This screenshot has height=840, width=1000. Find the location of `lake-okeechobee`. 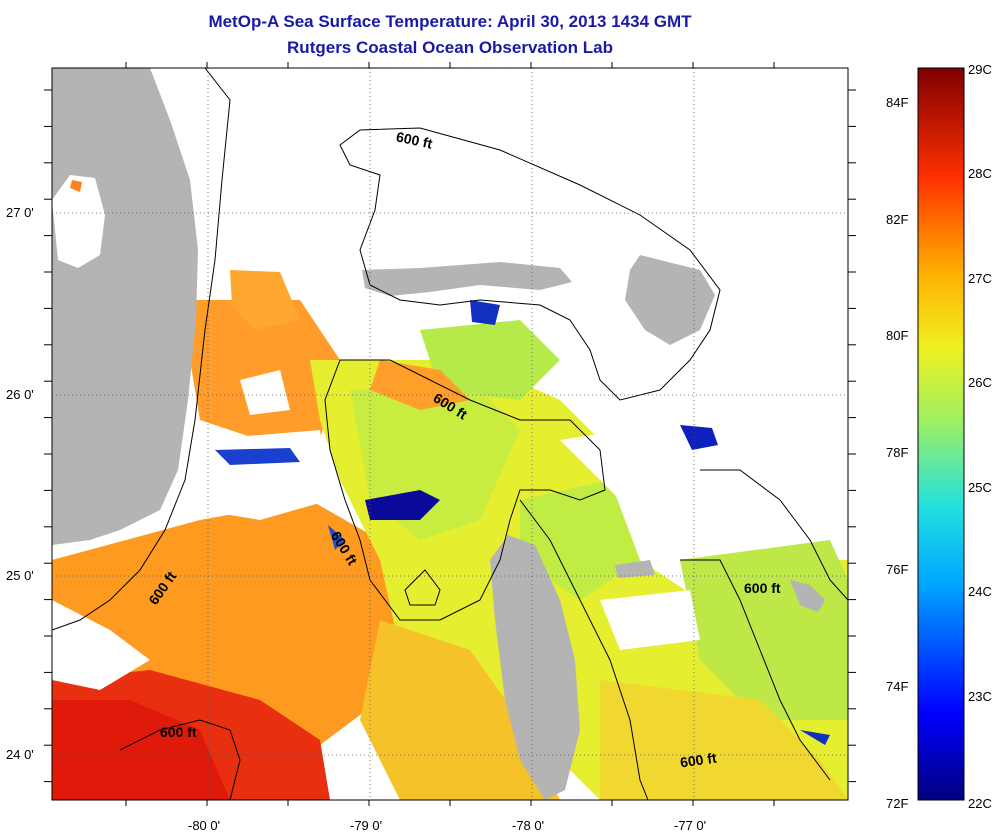

lake-okeechobee is located at coordinates (78, 221).